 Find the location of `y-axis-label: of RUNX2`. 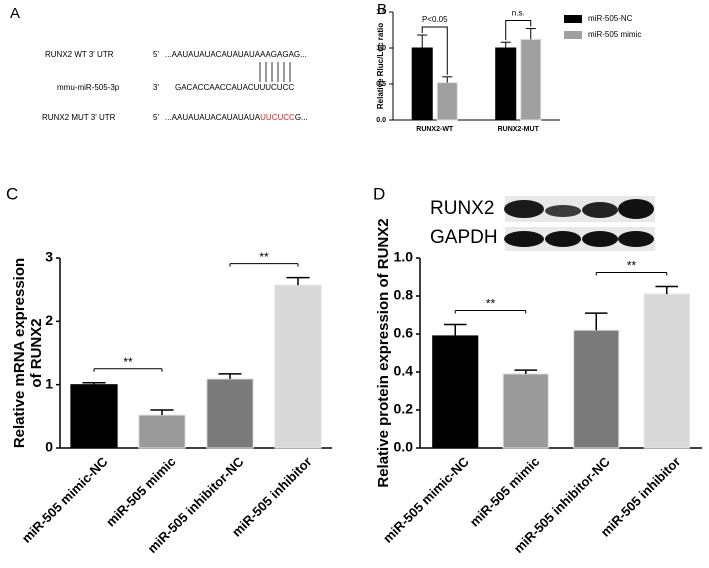

y-axis-label: of RUNX2 is located at coordinates (36, 352).